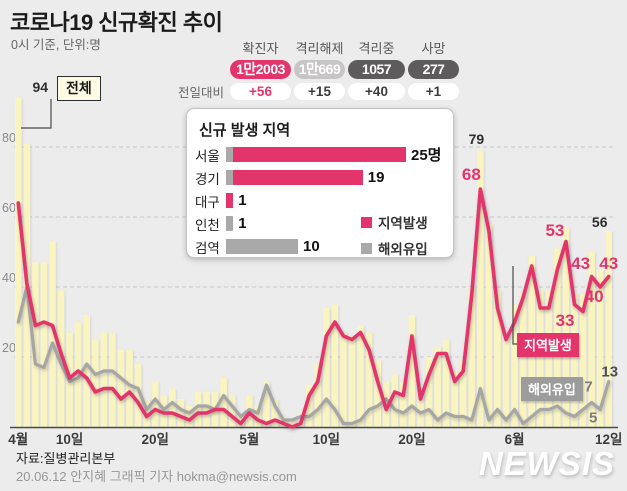 This screenshot has height=491, width=627. What do you see at coordinates (394, 248) in the screenshot?
I see `inset-legend-item: 해외유입` at bounding box center [394, 248].